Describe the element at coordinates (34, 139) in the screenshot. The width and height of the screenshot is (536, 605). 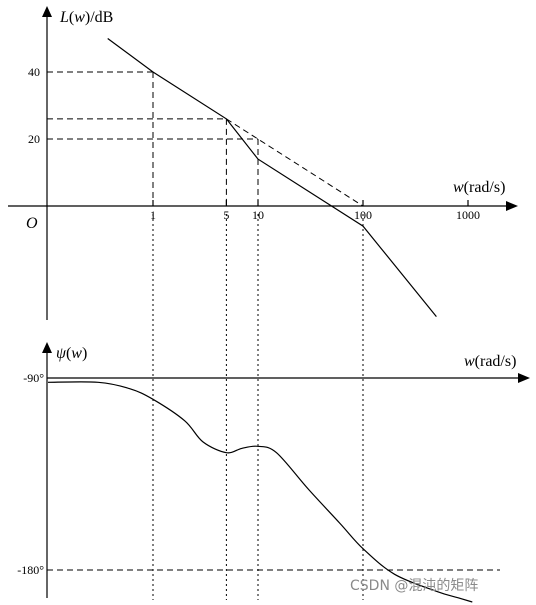
I see `magnitude-y-tick-label-0: 20` at that location.